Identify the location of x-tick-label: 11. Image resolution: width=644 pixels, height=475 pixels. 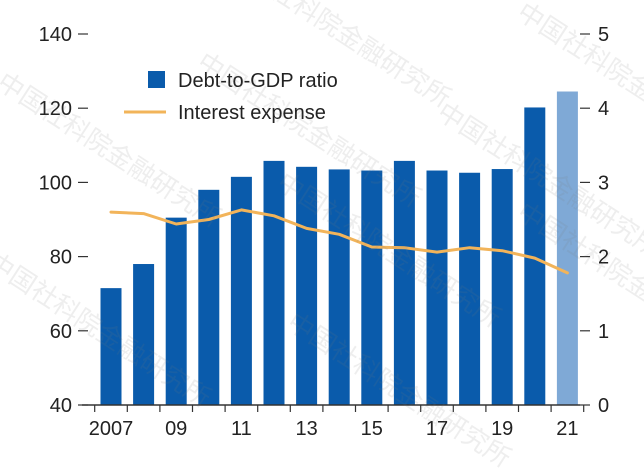
(241, 429).